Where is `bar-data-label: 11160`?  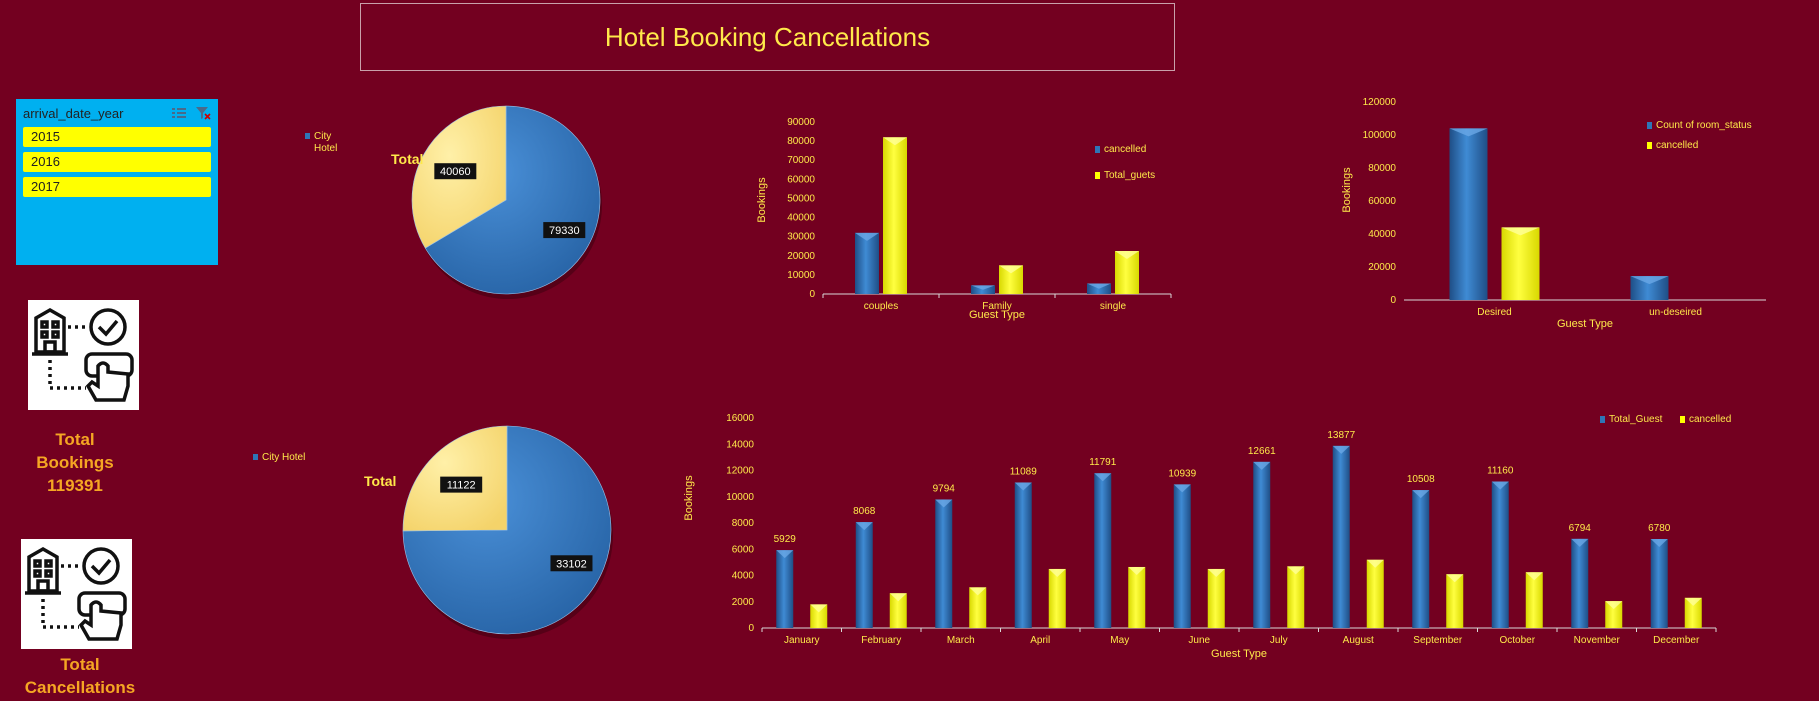
bar-data-label: 11160 is located at coordinates (1500, 471).